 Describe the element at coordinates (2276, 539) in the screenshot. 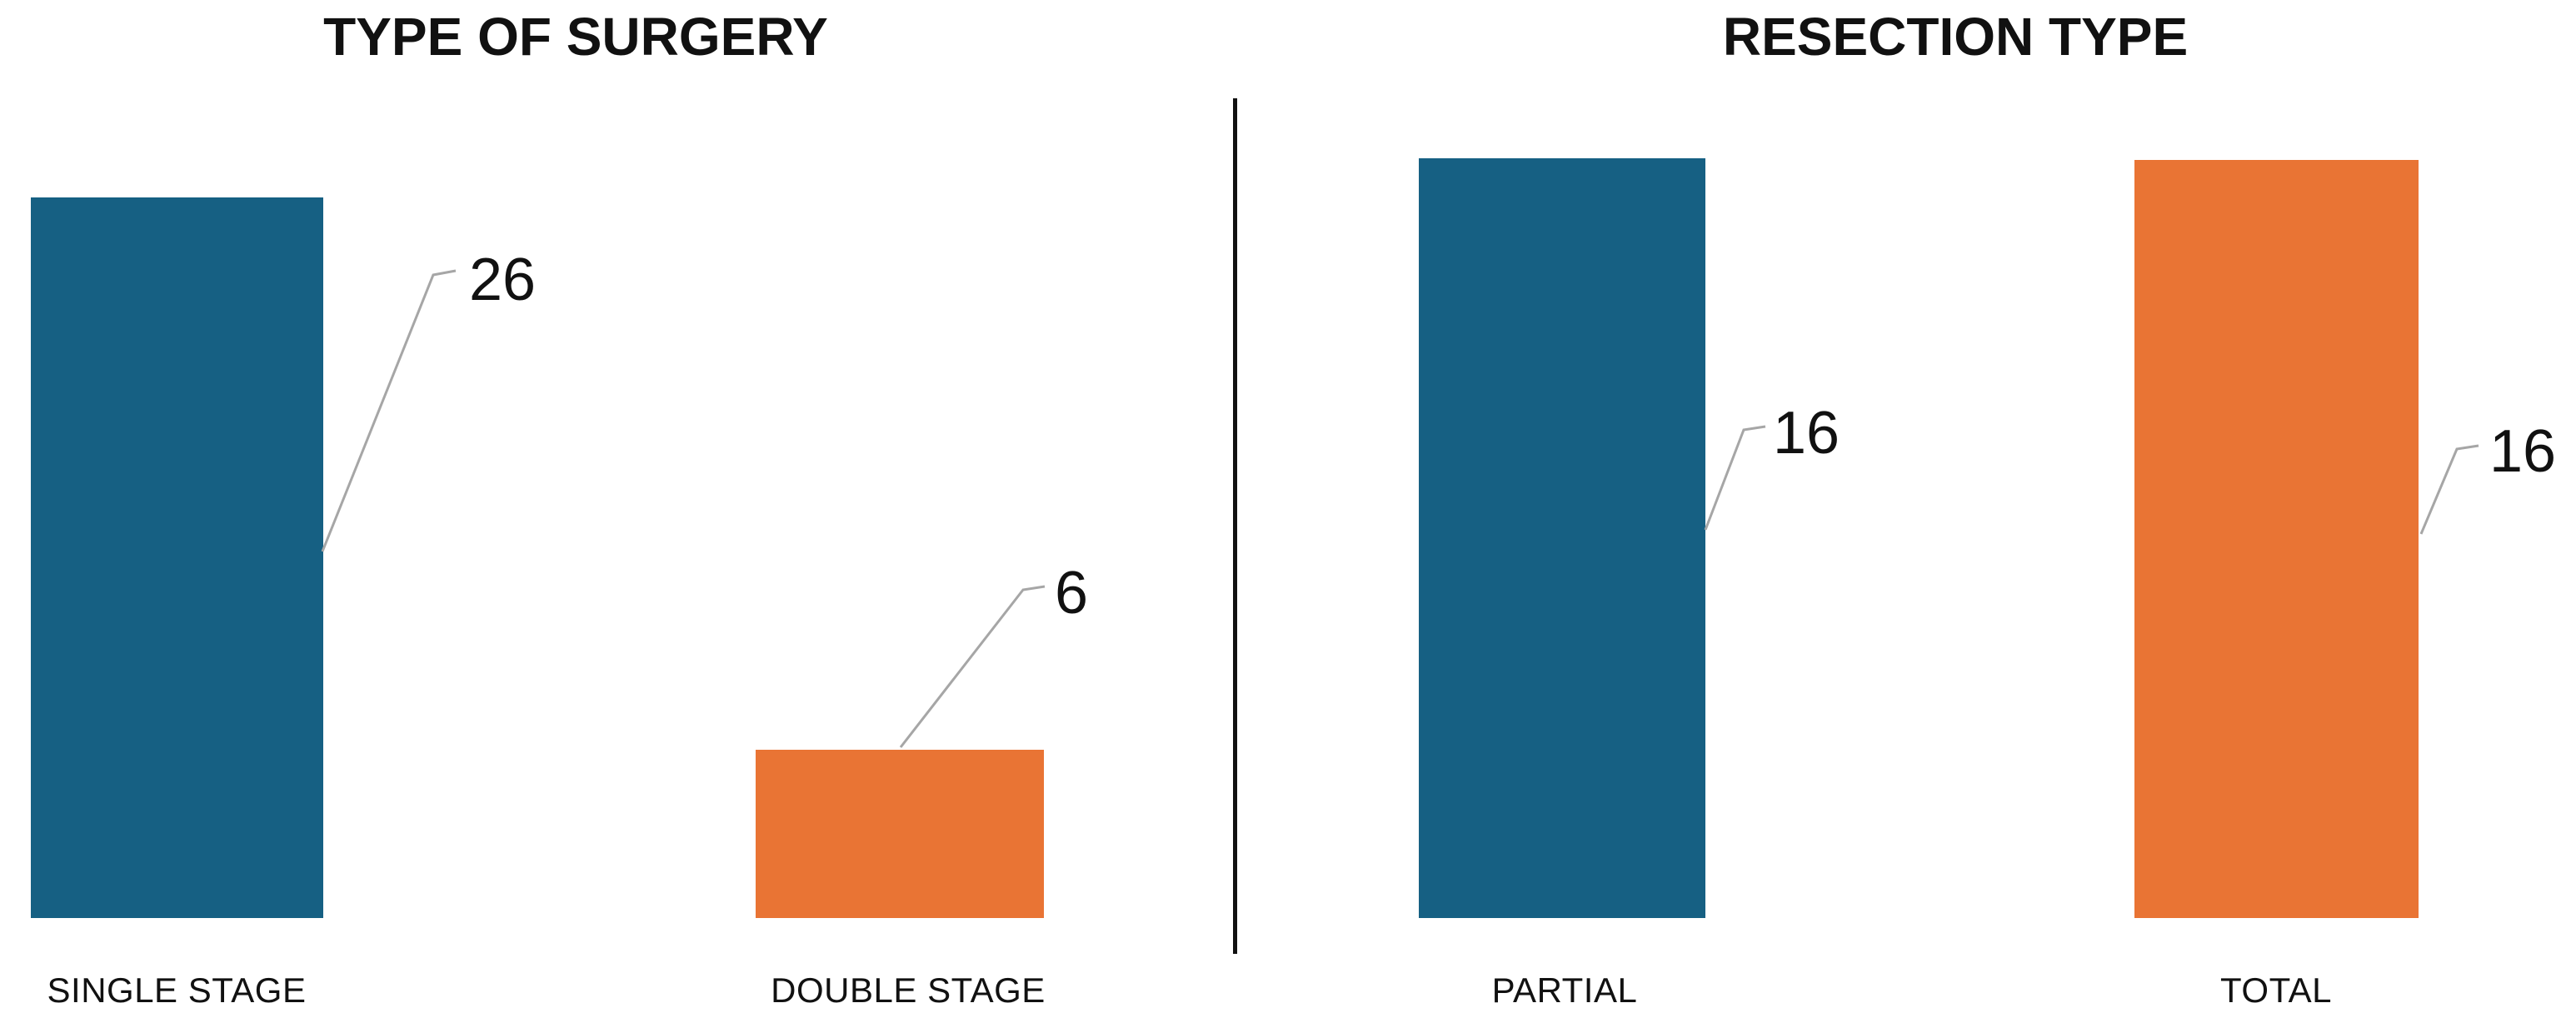

I see `bar-total` at that location.